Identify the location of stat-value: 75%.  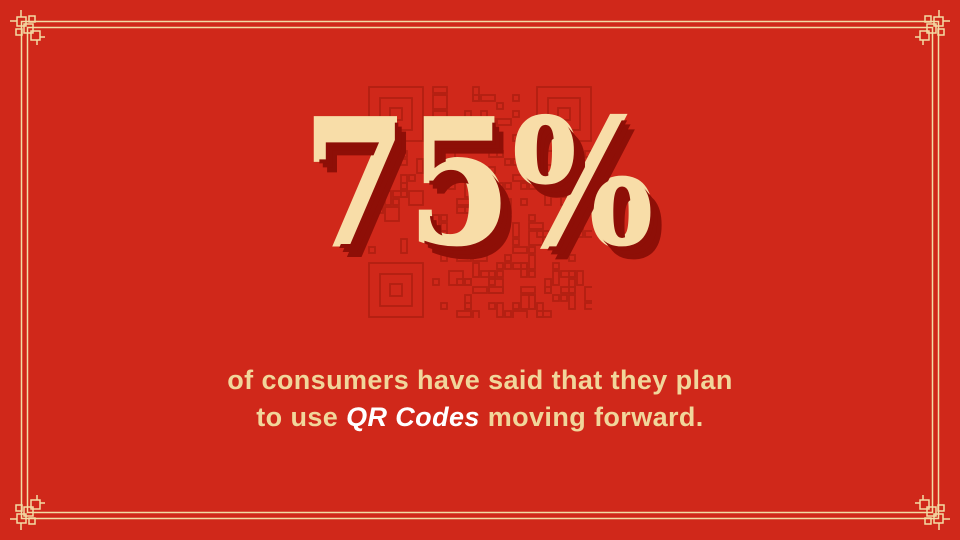
(479, 183).